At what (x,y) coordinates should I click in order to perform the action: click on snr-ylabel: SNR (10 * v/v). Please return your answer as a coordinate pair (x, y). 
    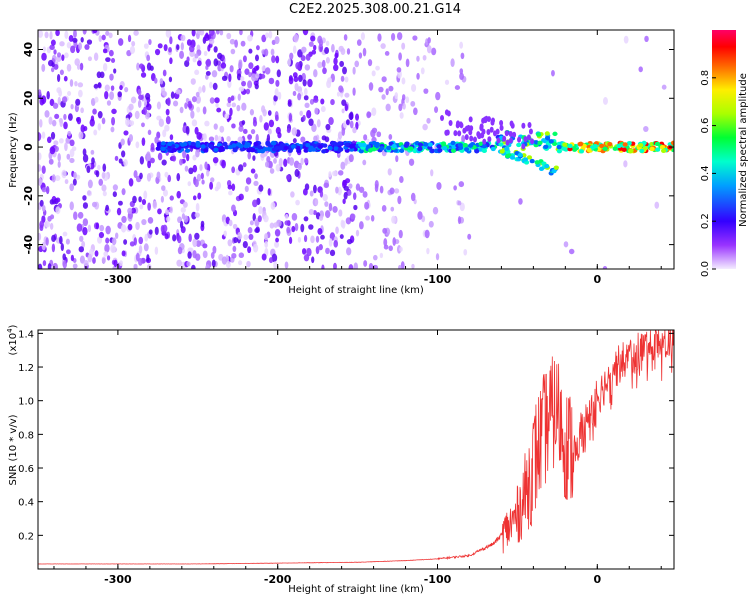
    Looking at the image, I should click on (13, 449).